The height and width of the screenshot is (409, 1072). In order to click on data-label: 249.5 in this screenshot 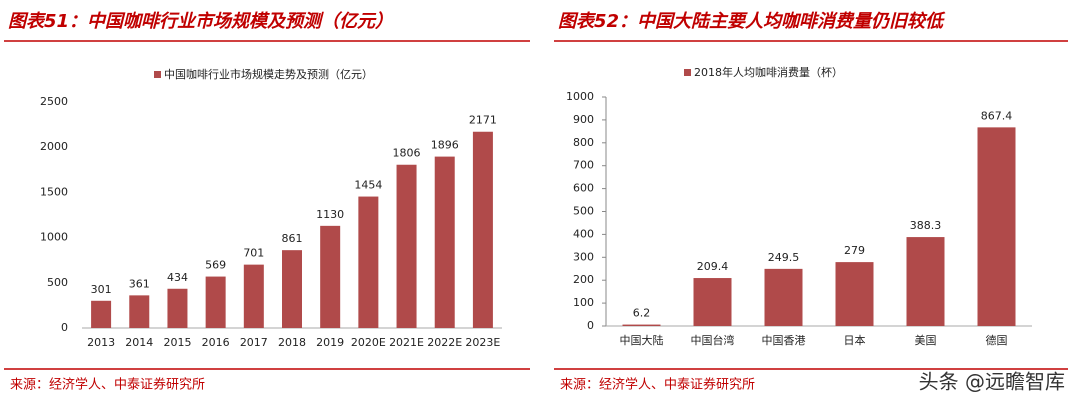, I will do `click(784, 257)`.